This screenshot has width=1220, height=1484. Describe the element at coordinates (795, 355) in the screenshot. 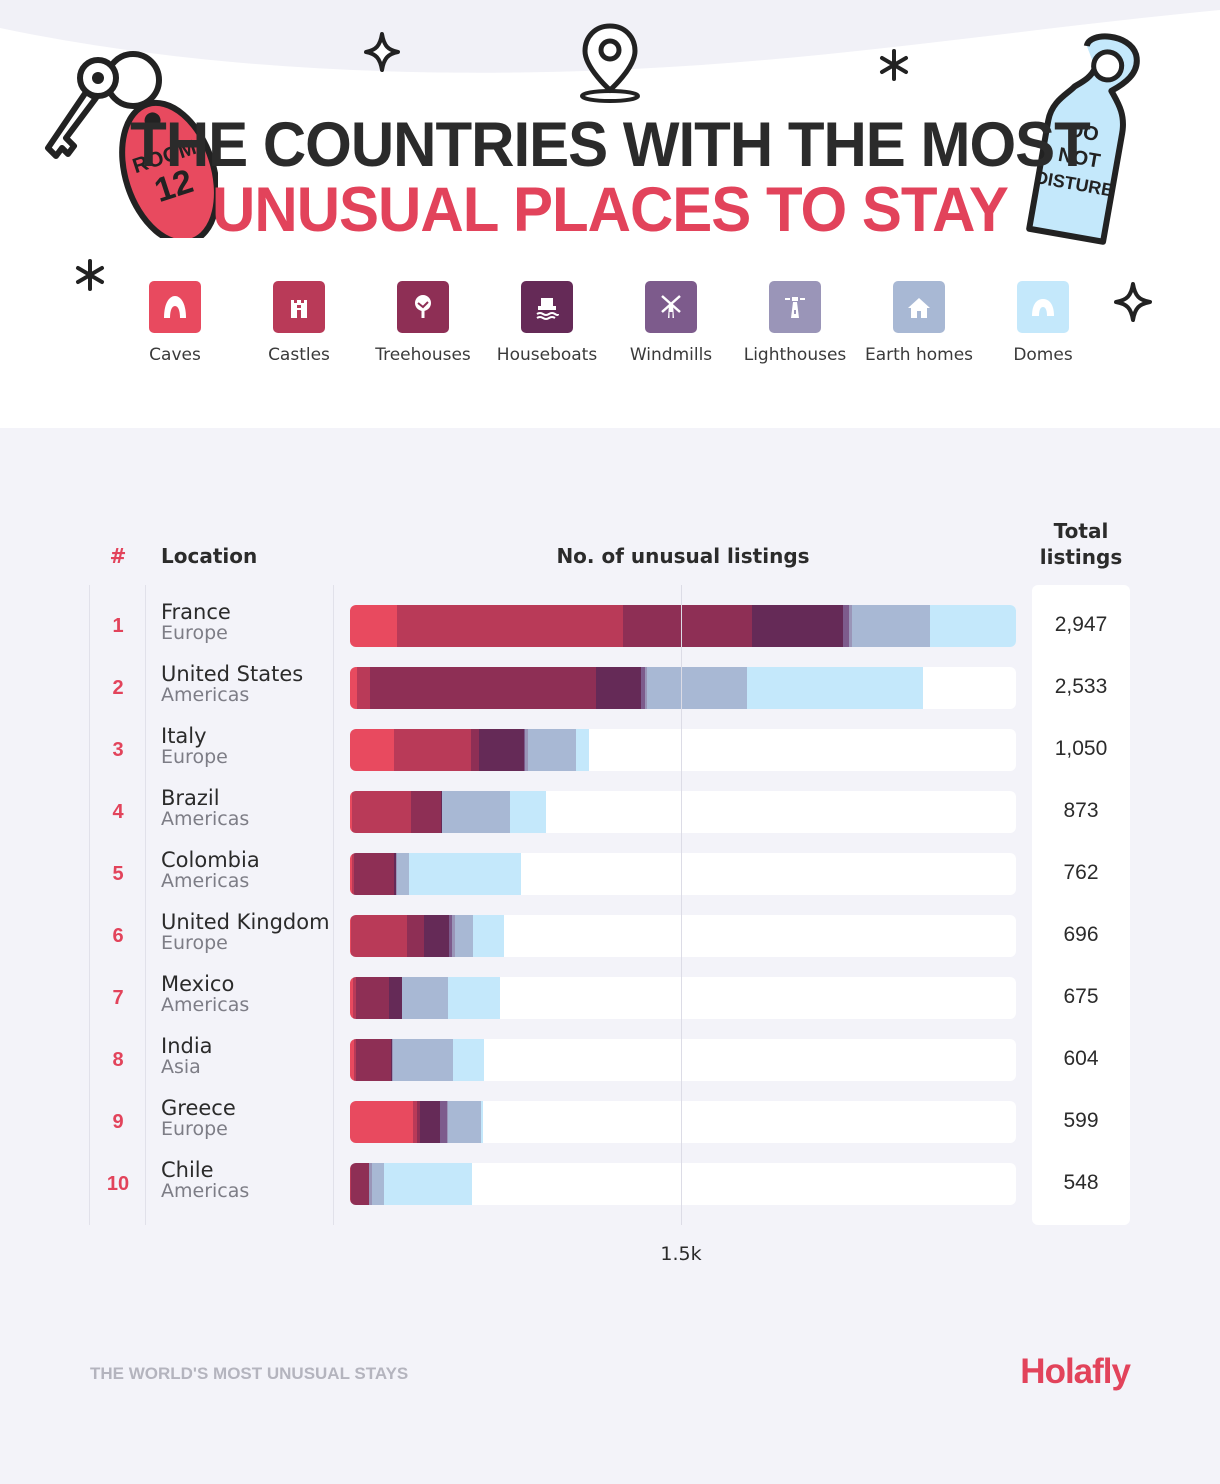

I see `legend-label: Lighthouses` at that location.